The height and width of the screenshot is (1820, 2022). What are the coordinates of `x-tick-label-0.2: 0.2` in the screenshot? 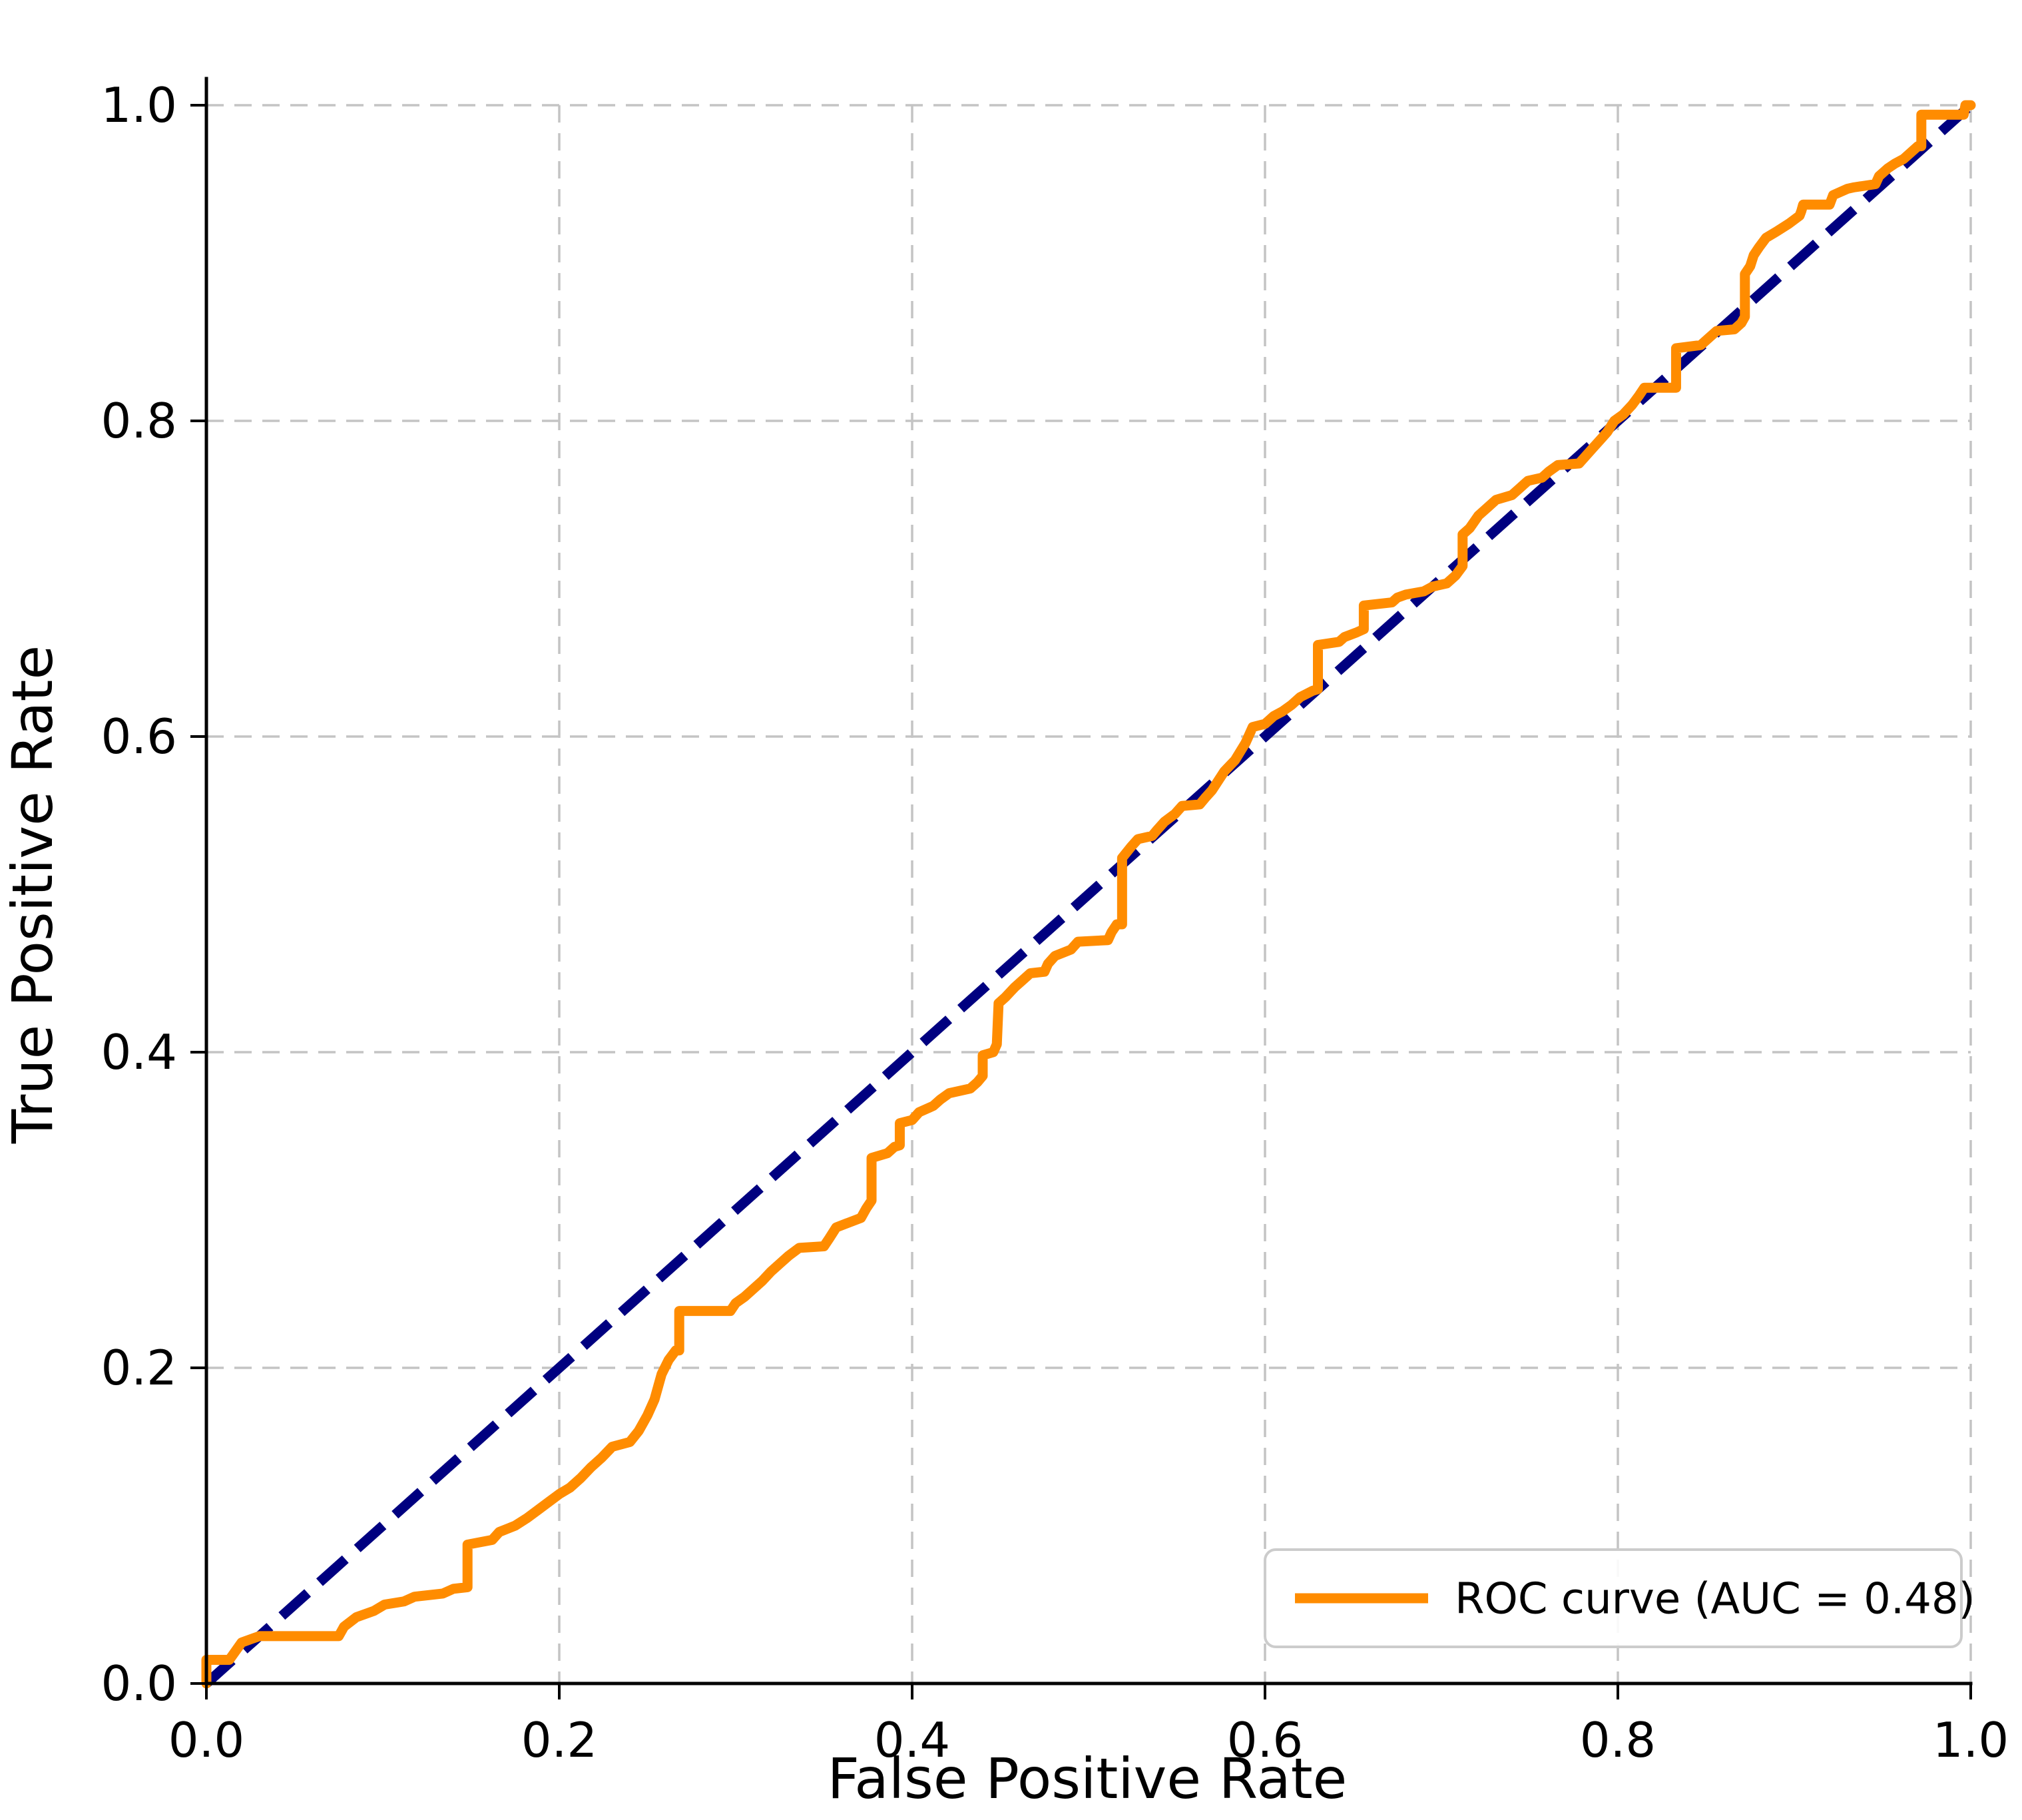 It's located at (559, 1740).